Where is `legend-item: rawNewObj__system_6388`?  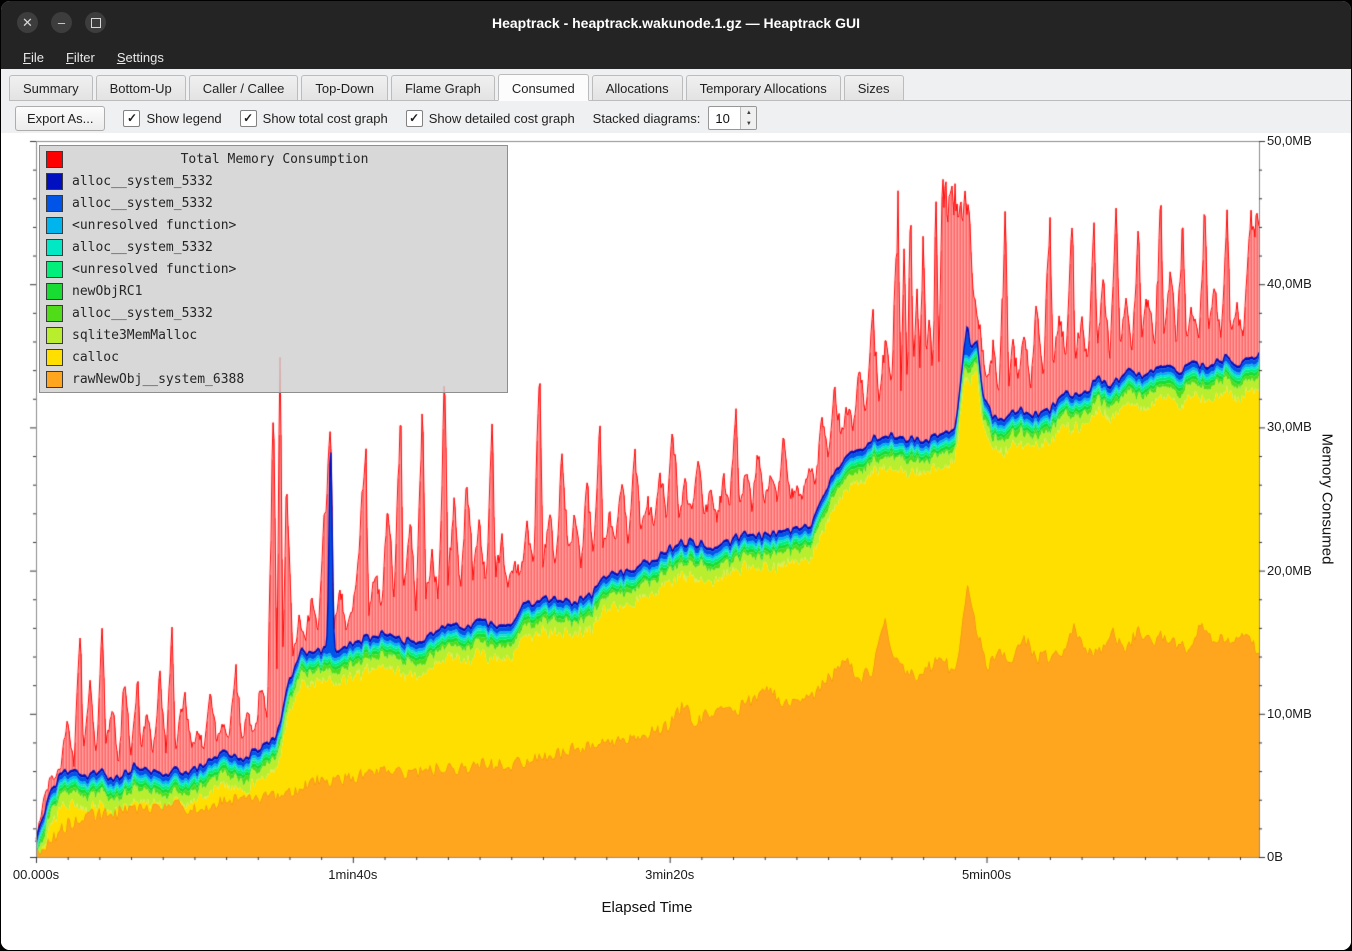 legend-item: rawNewObj__system_6388 is located at coordinates (273, 379).